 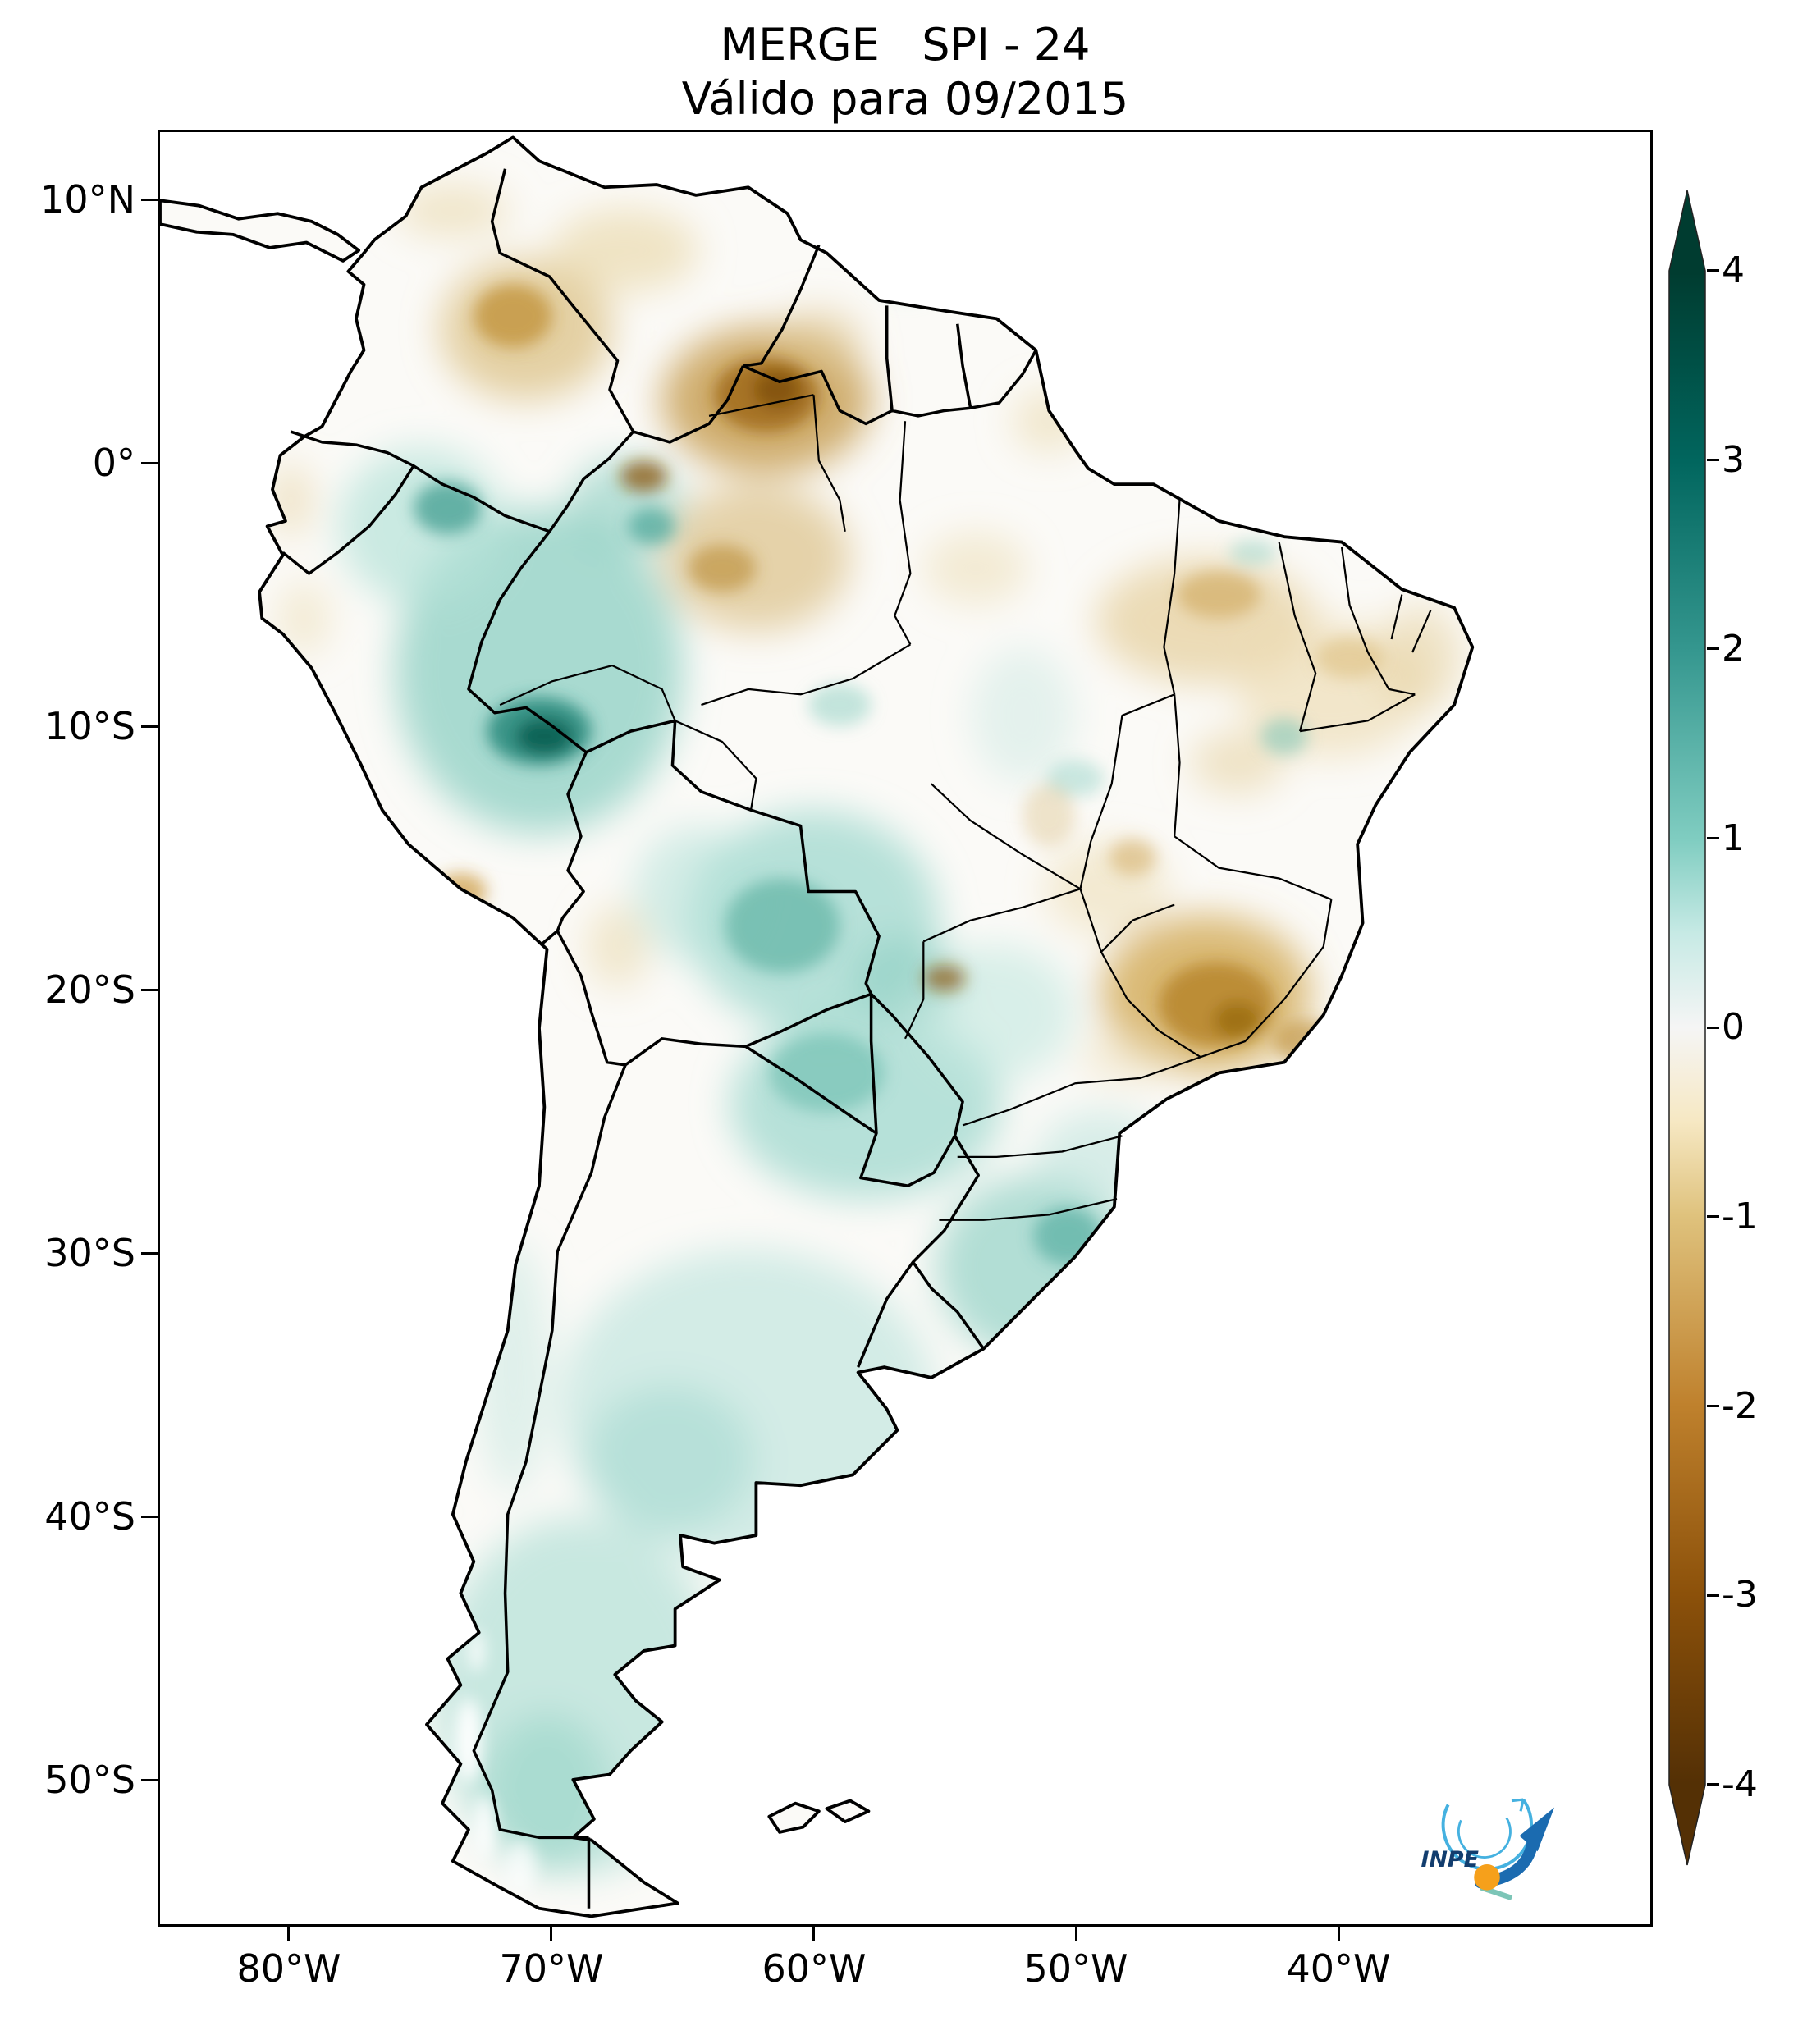 I want to click on colorbar-gradient, so click(x=1687, y=1028).